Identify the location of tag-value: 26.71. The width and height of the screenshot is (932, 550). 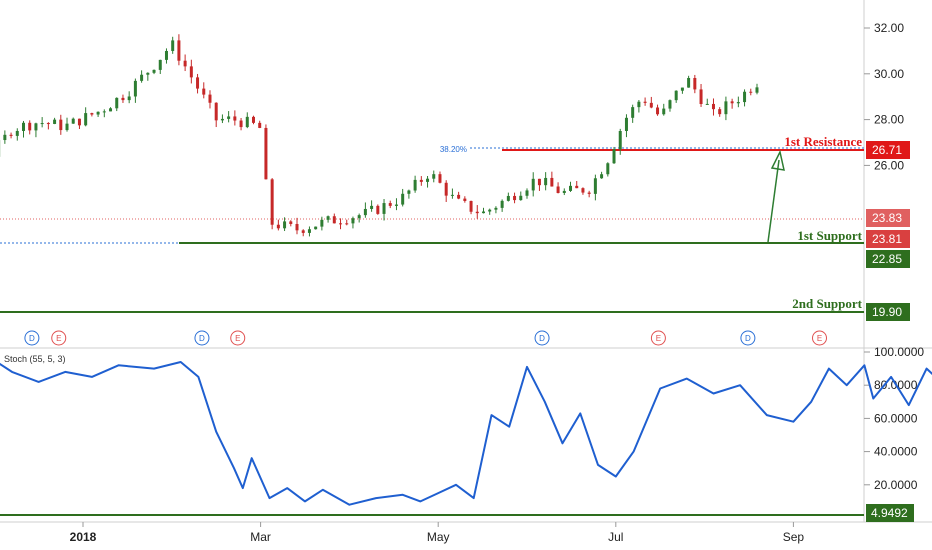
(887, 150).